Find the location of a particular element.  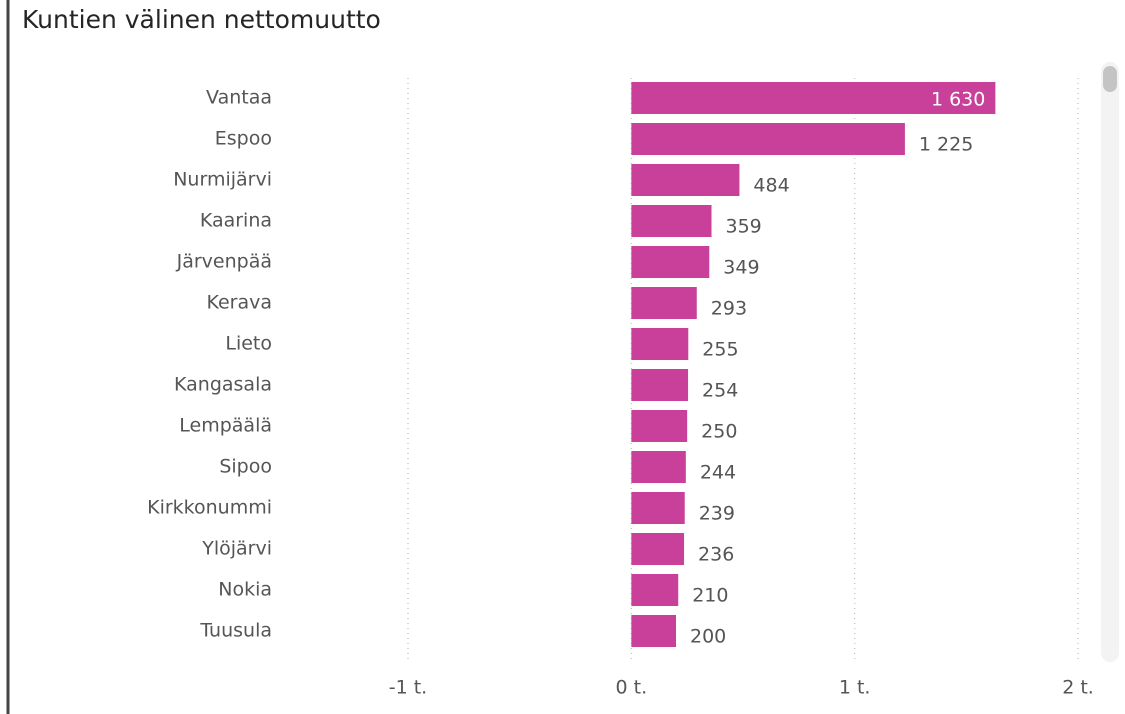

y-tick-label: Nurmijärvi is located at coordinates (222, 180).